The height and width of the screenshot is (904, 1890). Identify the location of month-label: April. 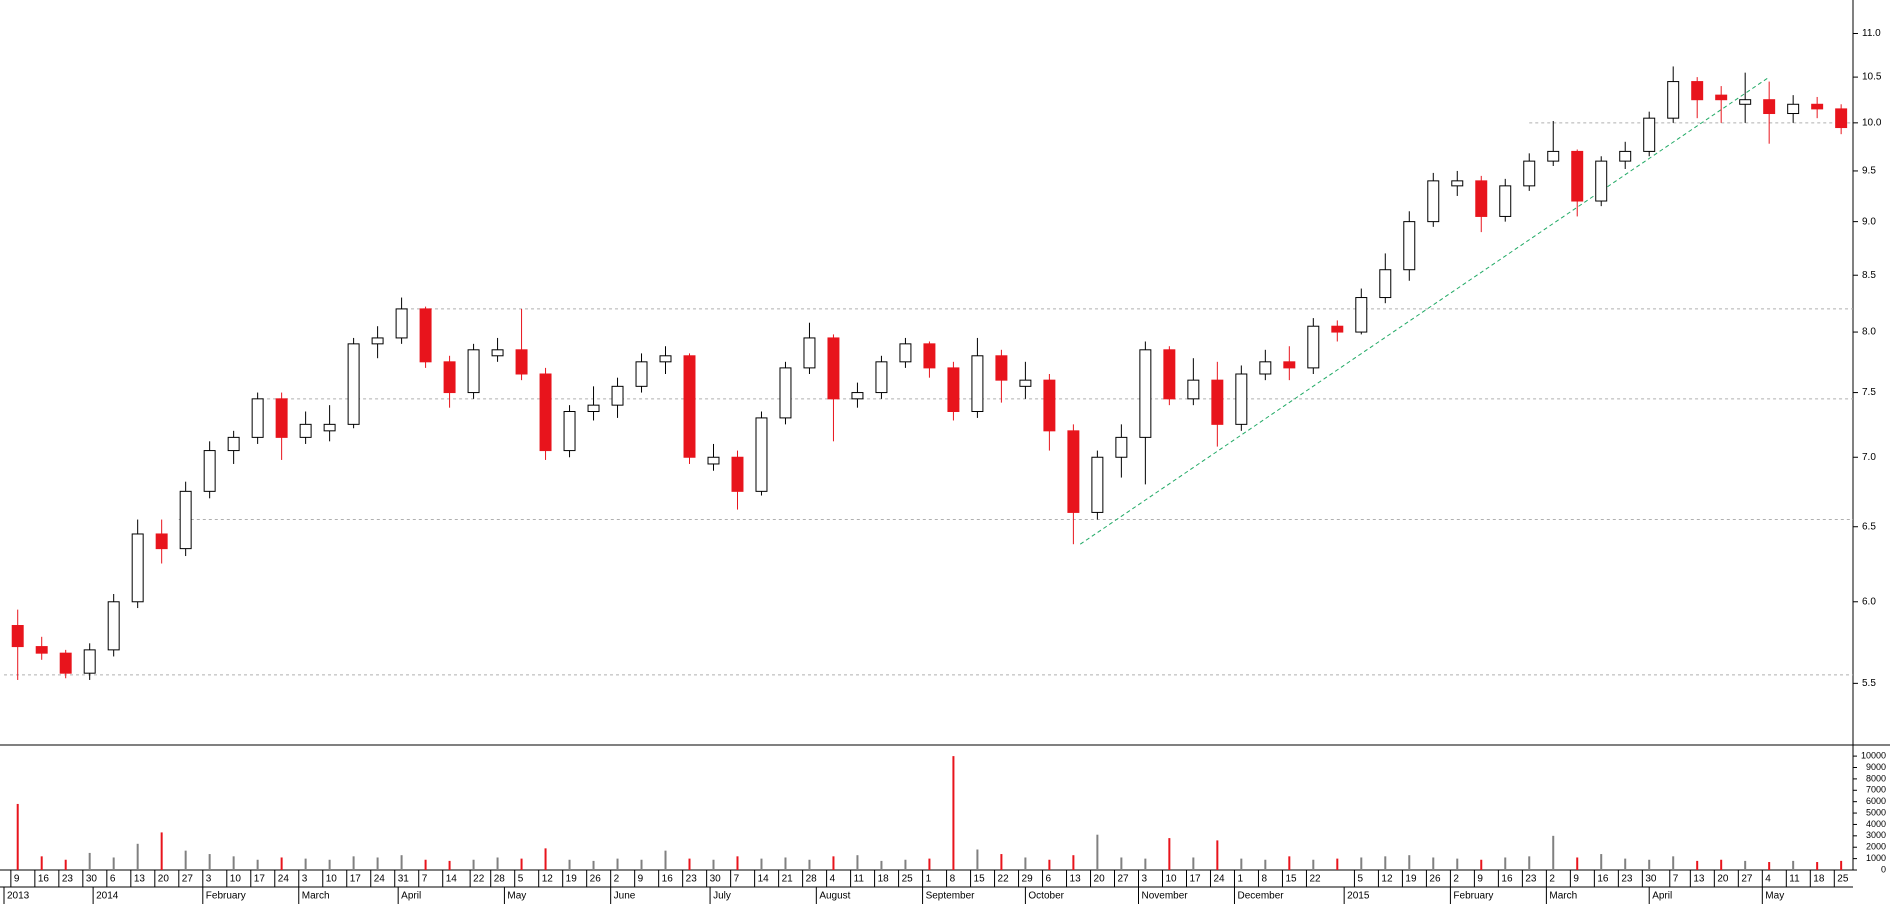
(1662, 896).